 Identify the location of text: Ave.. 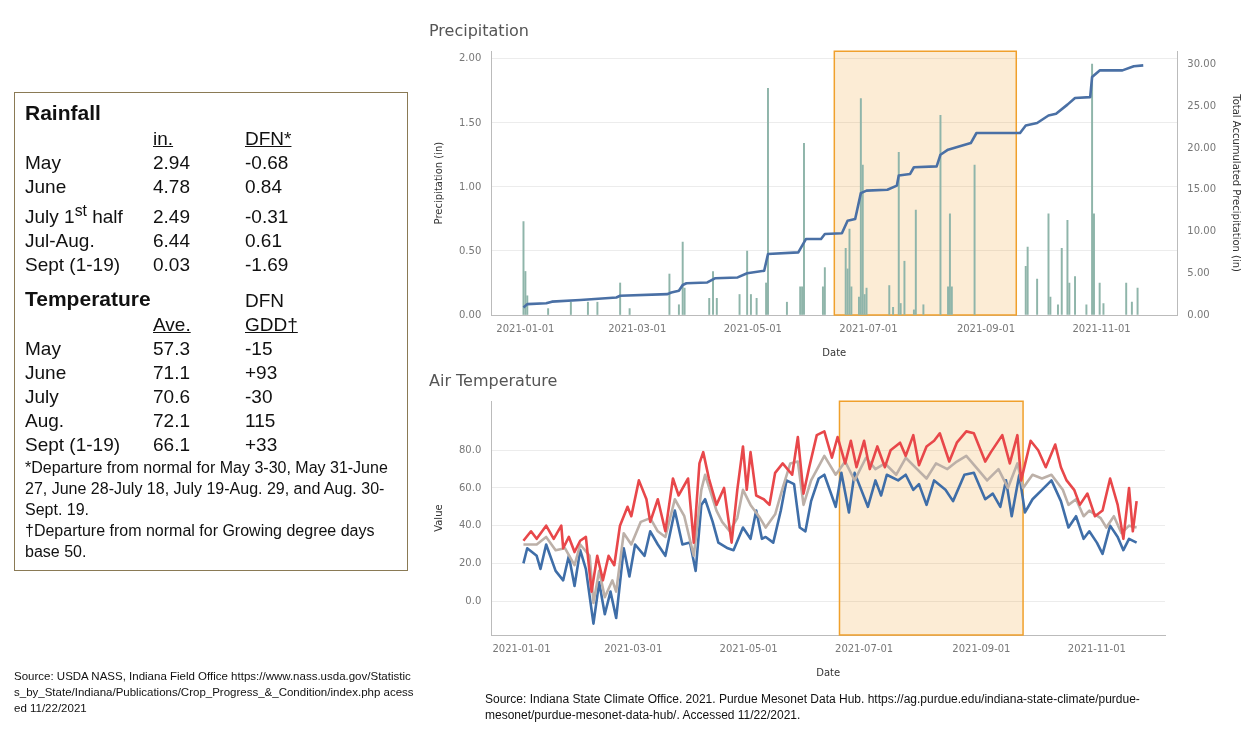
(172, 325).